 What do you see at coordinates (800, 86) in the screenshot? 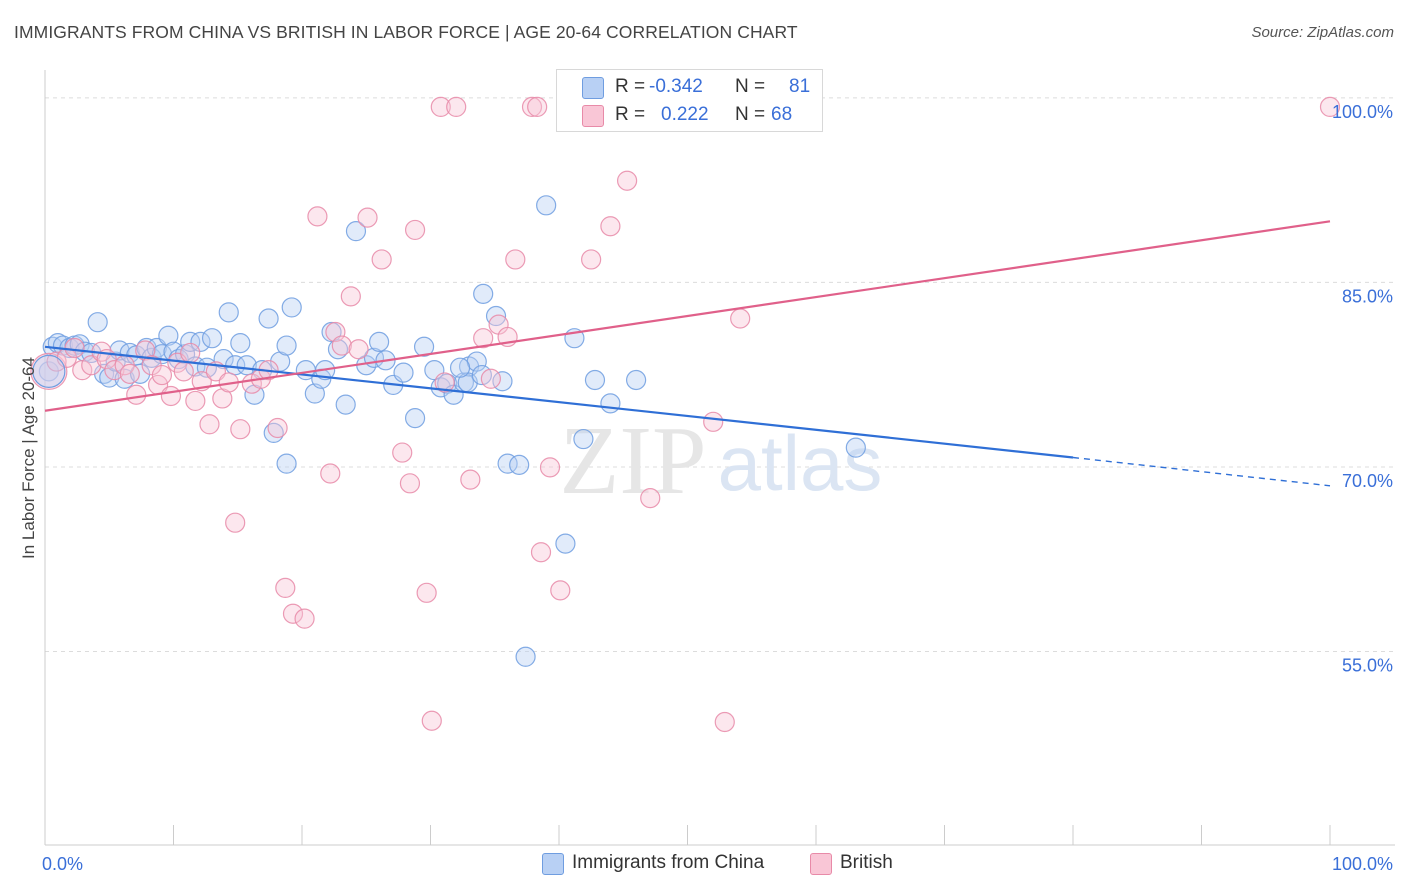
I see `legend-n-value: 81` at bounding box center [800, 86].